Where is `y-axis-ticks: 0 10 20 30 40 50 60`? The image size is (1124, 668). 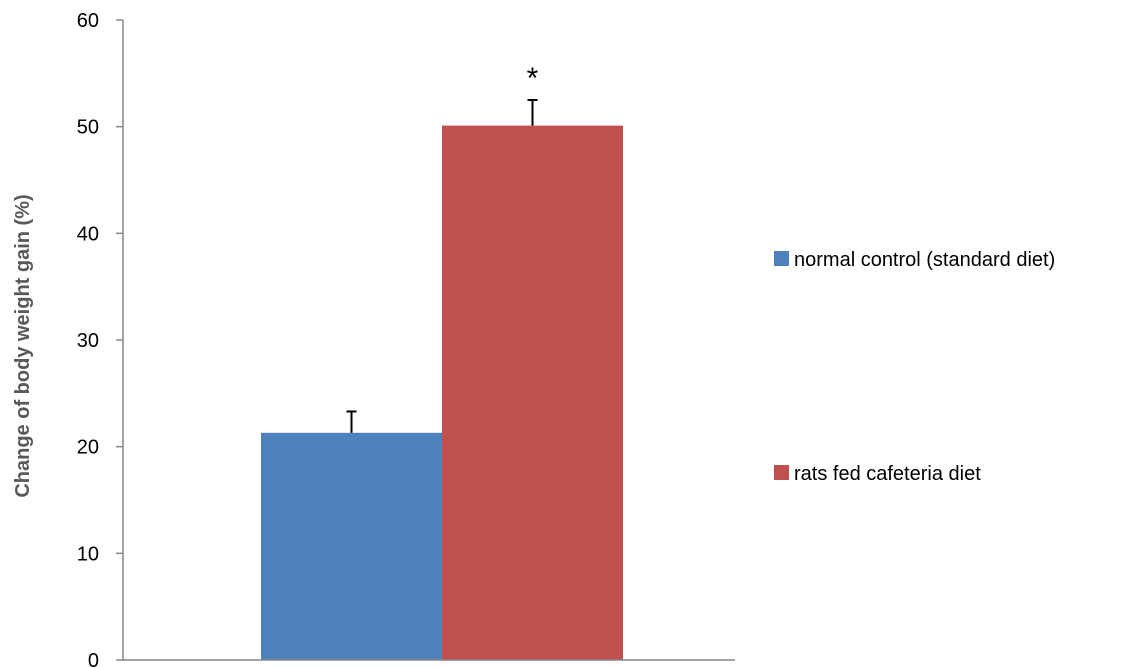
y-axis-ticks: 0 10 20 30 40 50 60 is located at coordinates (100, 339).